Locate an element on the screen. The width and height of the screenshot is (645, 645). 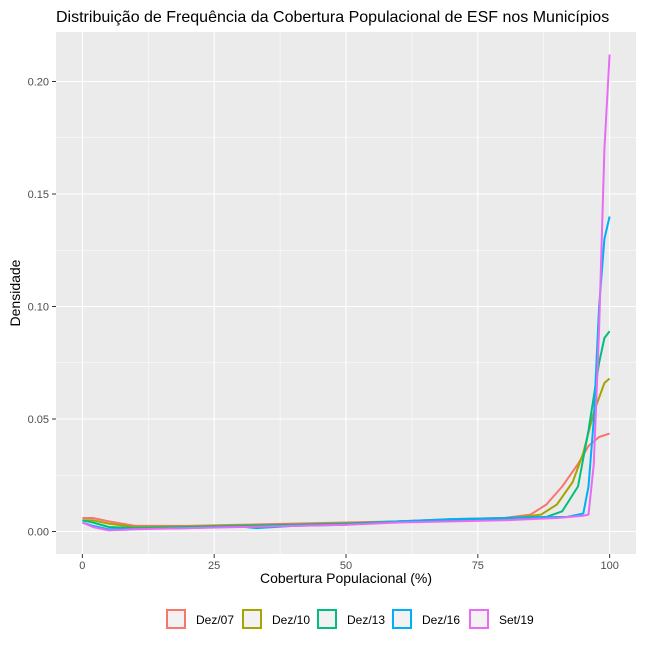
legend: Dez/07 Dez/10 Dez/13 Dez/16 Set/19 is located at coordinates (350, 619).